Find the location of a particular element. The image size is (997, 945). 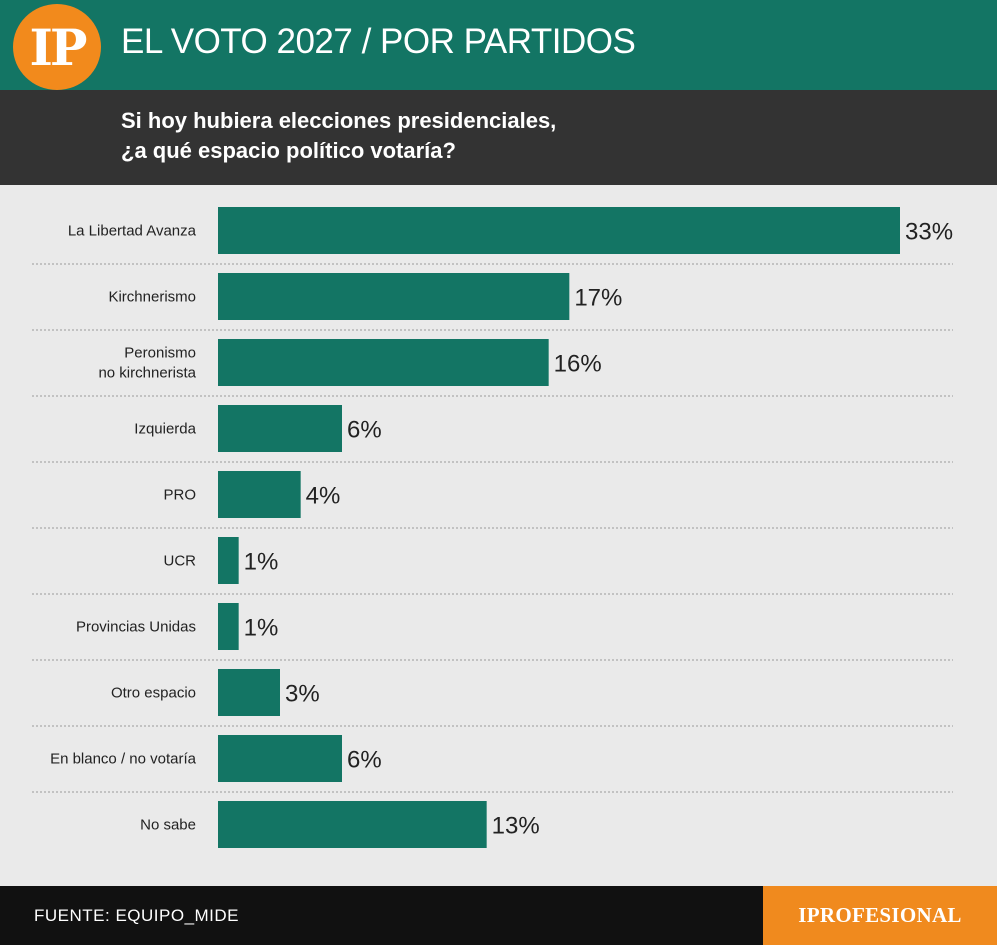

brand-name: IPROFESIONAL is located at coordinates (880, 915).